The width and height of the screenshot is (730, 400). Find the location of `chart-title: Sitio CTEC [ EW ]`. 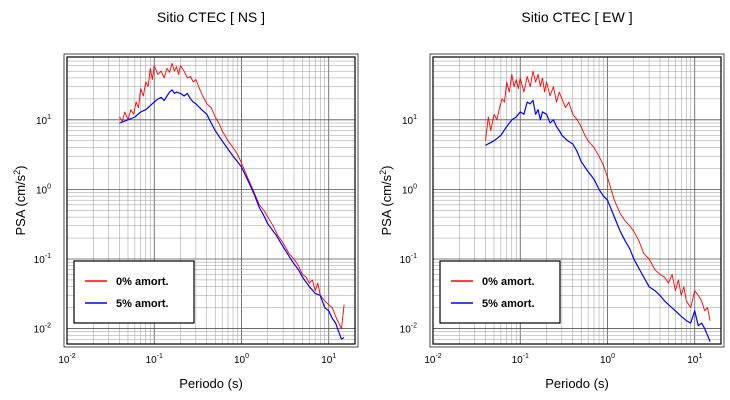

chart-title: Sitio CTEC [ EW ] is located at coordinates (576, 17).